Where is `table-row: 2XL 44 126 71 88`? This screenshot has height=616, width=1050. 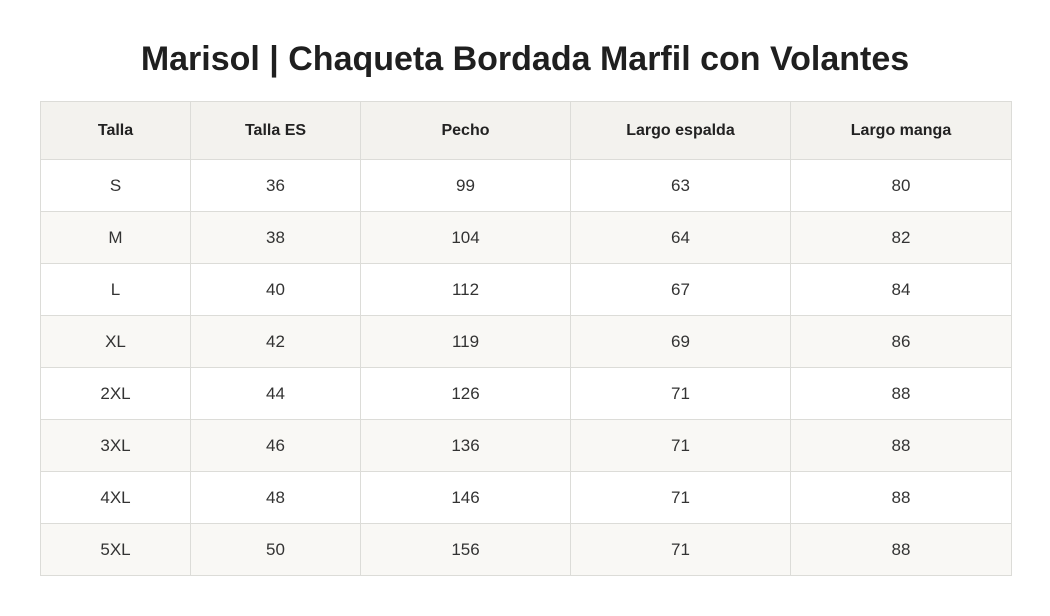
table-row: 2XL 44 126 71 88 is located at coordinates (526, 393).